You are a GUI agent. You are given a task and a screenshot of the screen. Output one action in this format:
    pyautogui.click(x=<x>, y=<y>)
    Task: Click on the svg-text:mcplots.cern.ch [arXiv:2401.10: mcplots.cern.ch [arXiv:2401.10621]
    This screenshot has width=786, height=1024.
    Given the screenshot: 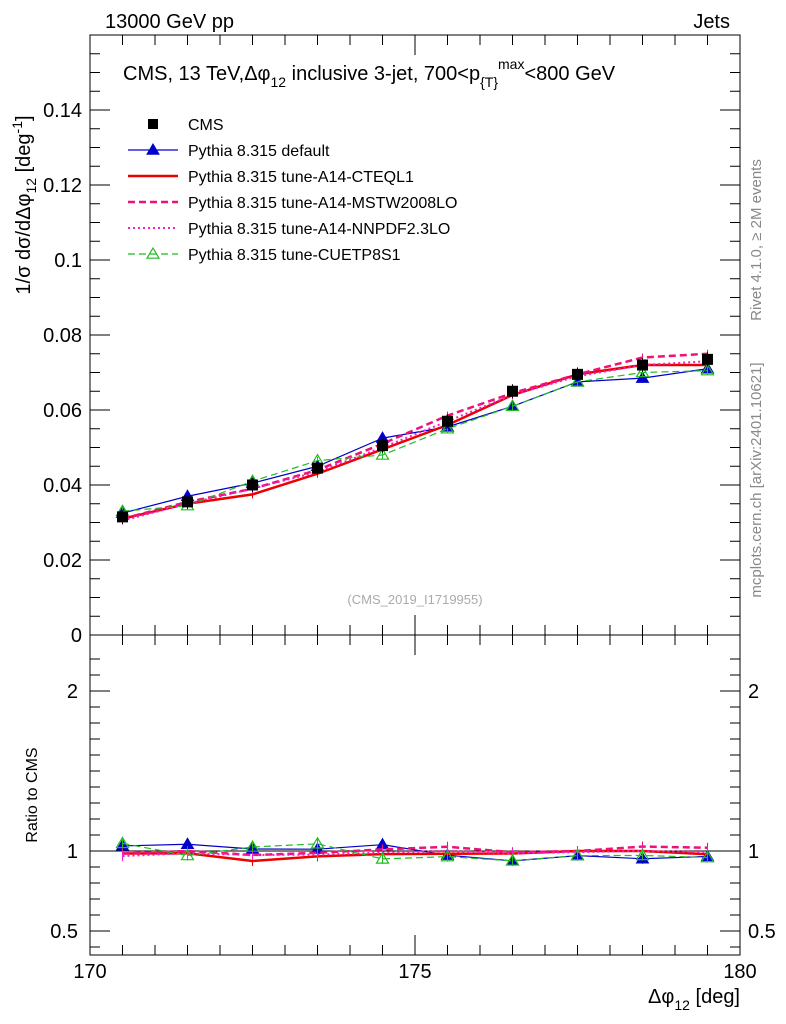 What is the action you would take?
    pyautogui.click(x=756, y=479)
    